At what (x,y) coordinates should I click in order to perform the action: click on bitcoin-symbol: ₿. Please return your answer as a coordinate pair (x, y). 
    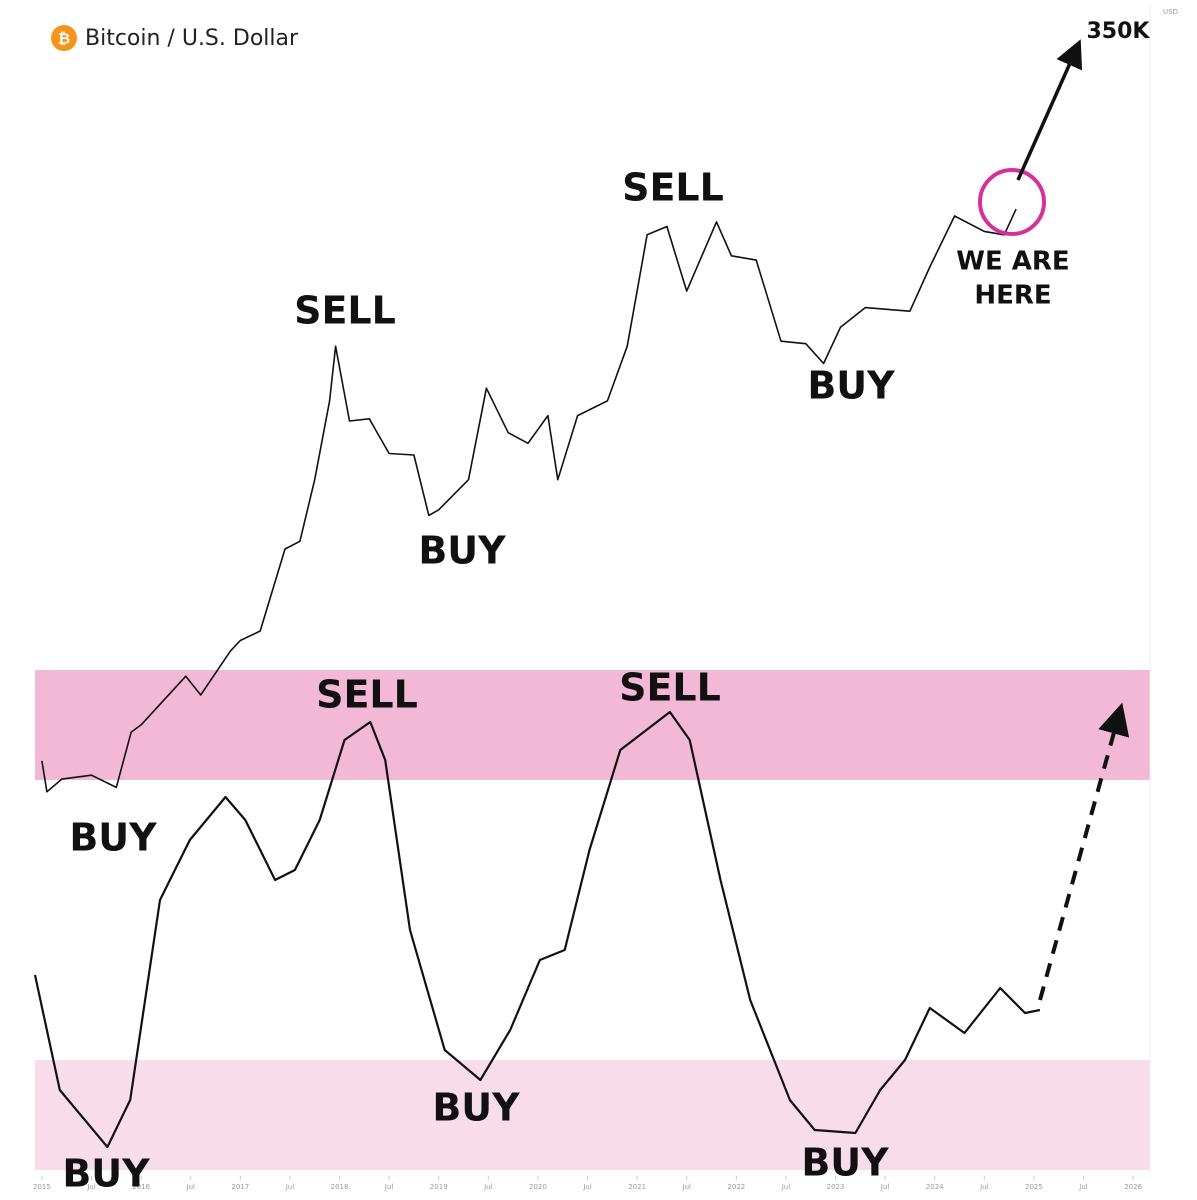
    Looking at the image, I should click on (64, 39).